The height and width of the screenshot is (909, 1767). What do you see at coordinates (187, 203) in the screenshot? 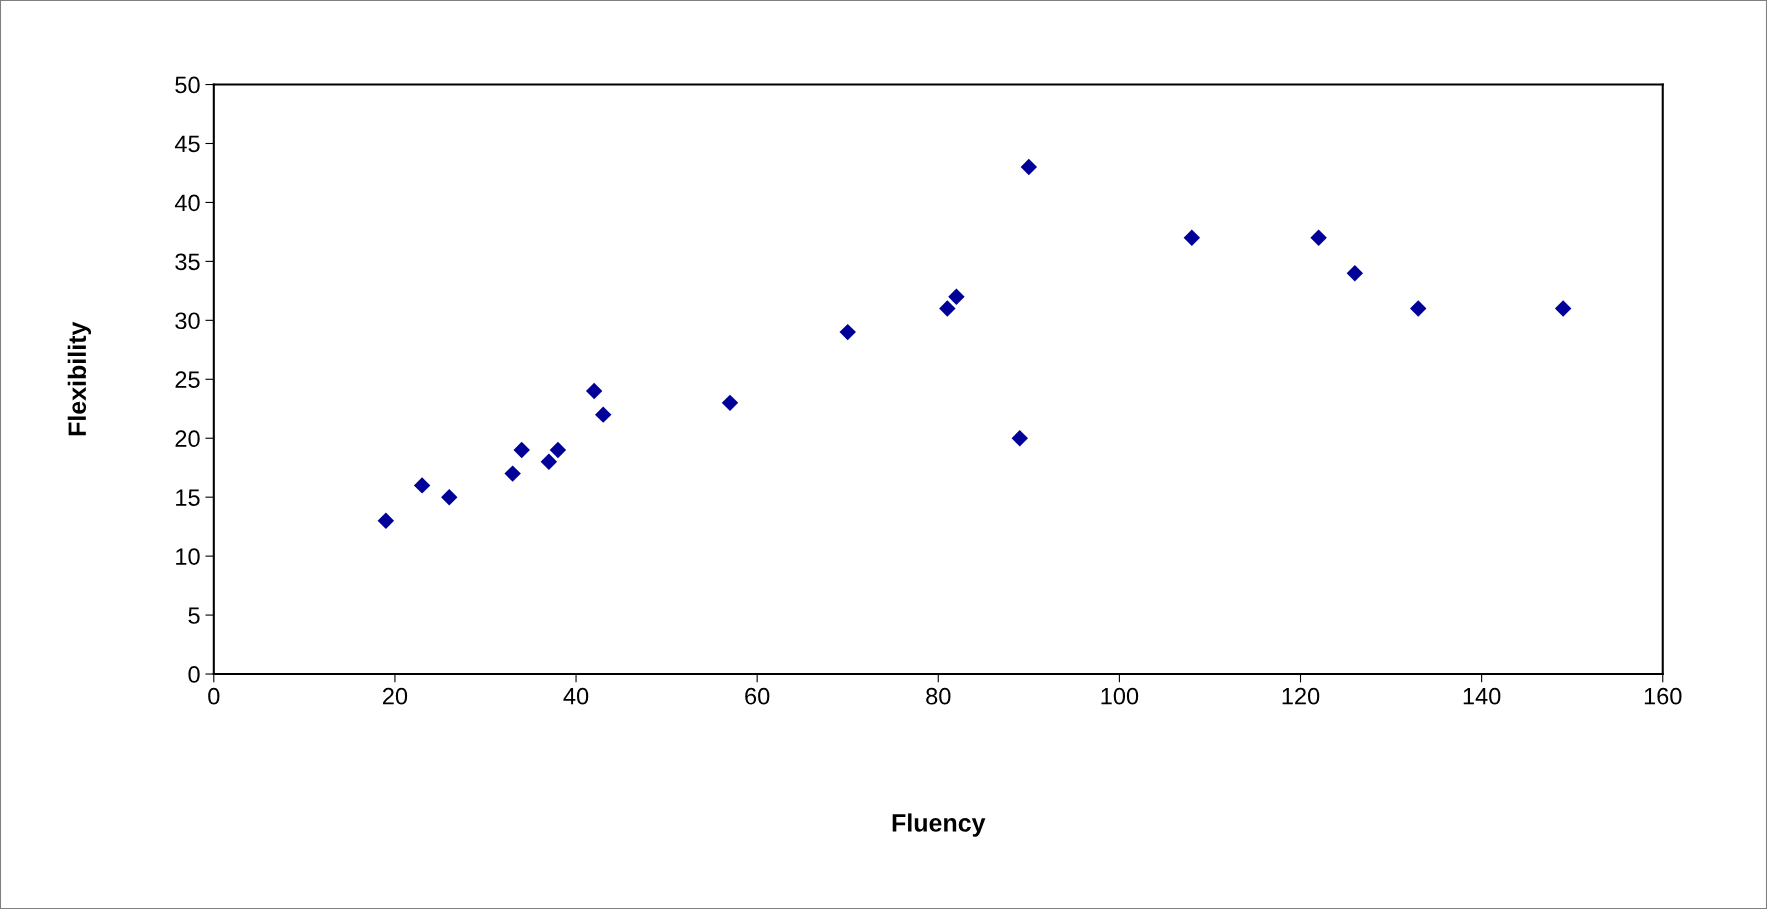
I see `y-tick-label: 40` at bounding box center [187, 203].